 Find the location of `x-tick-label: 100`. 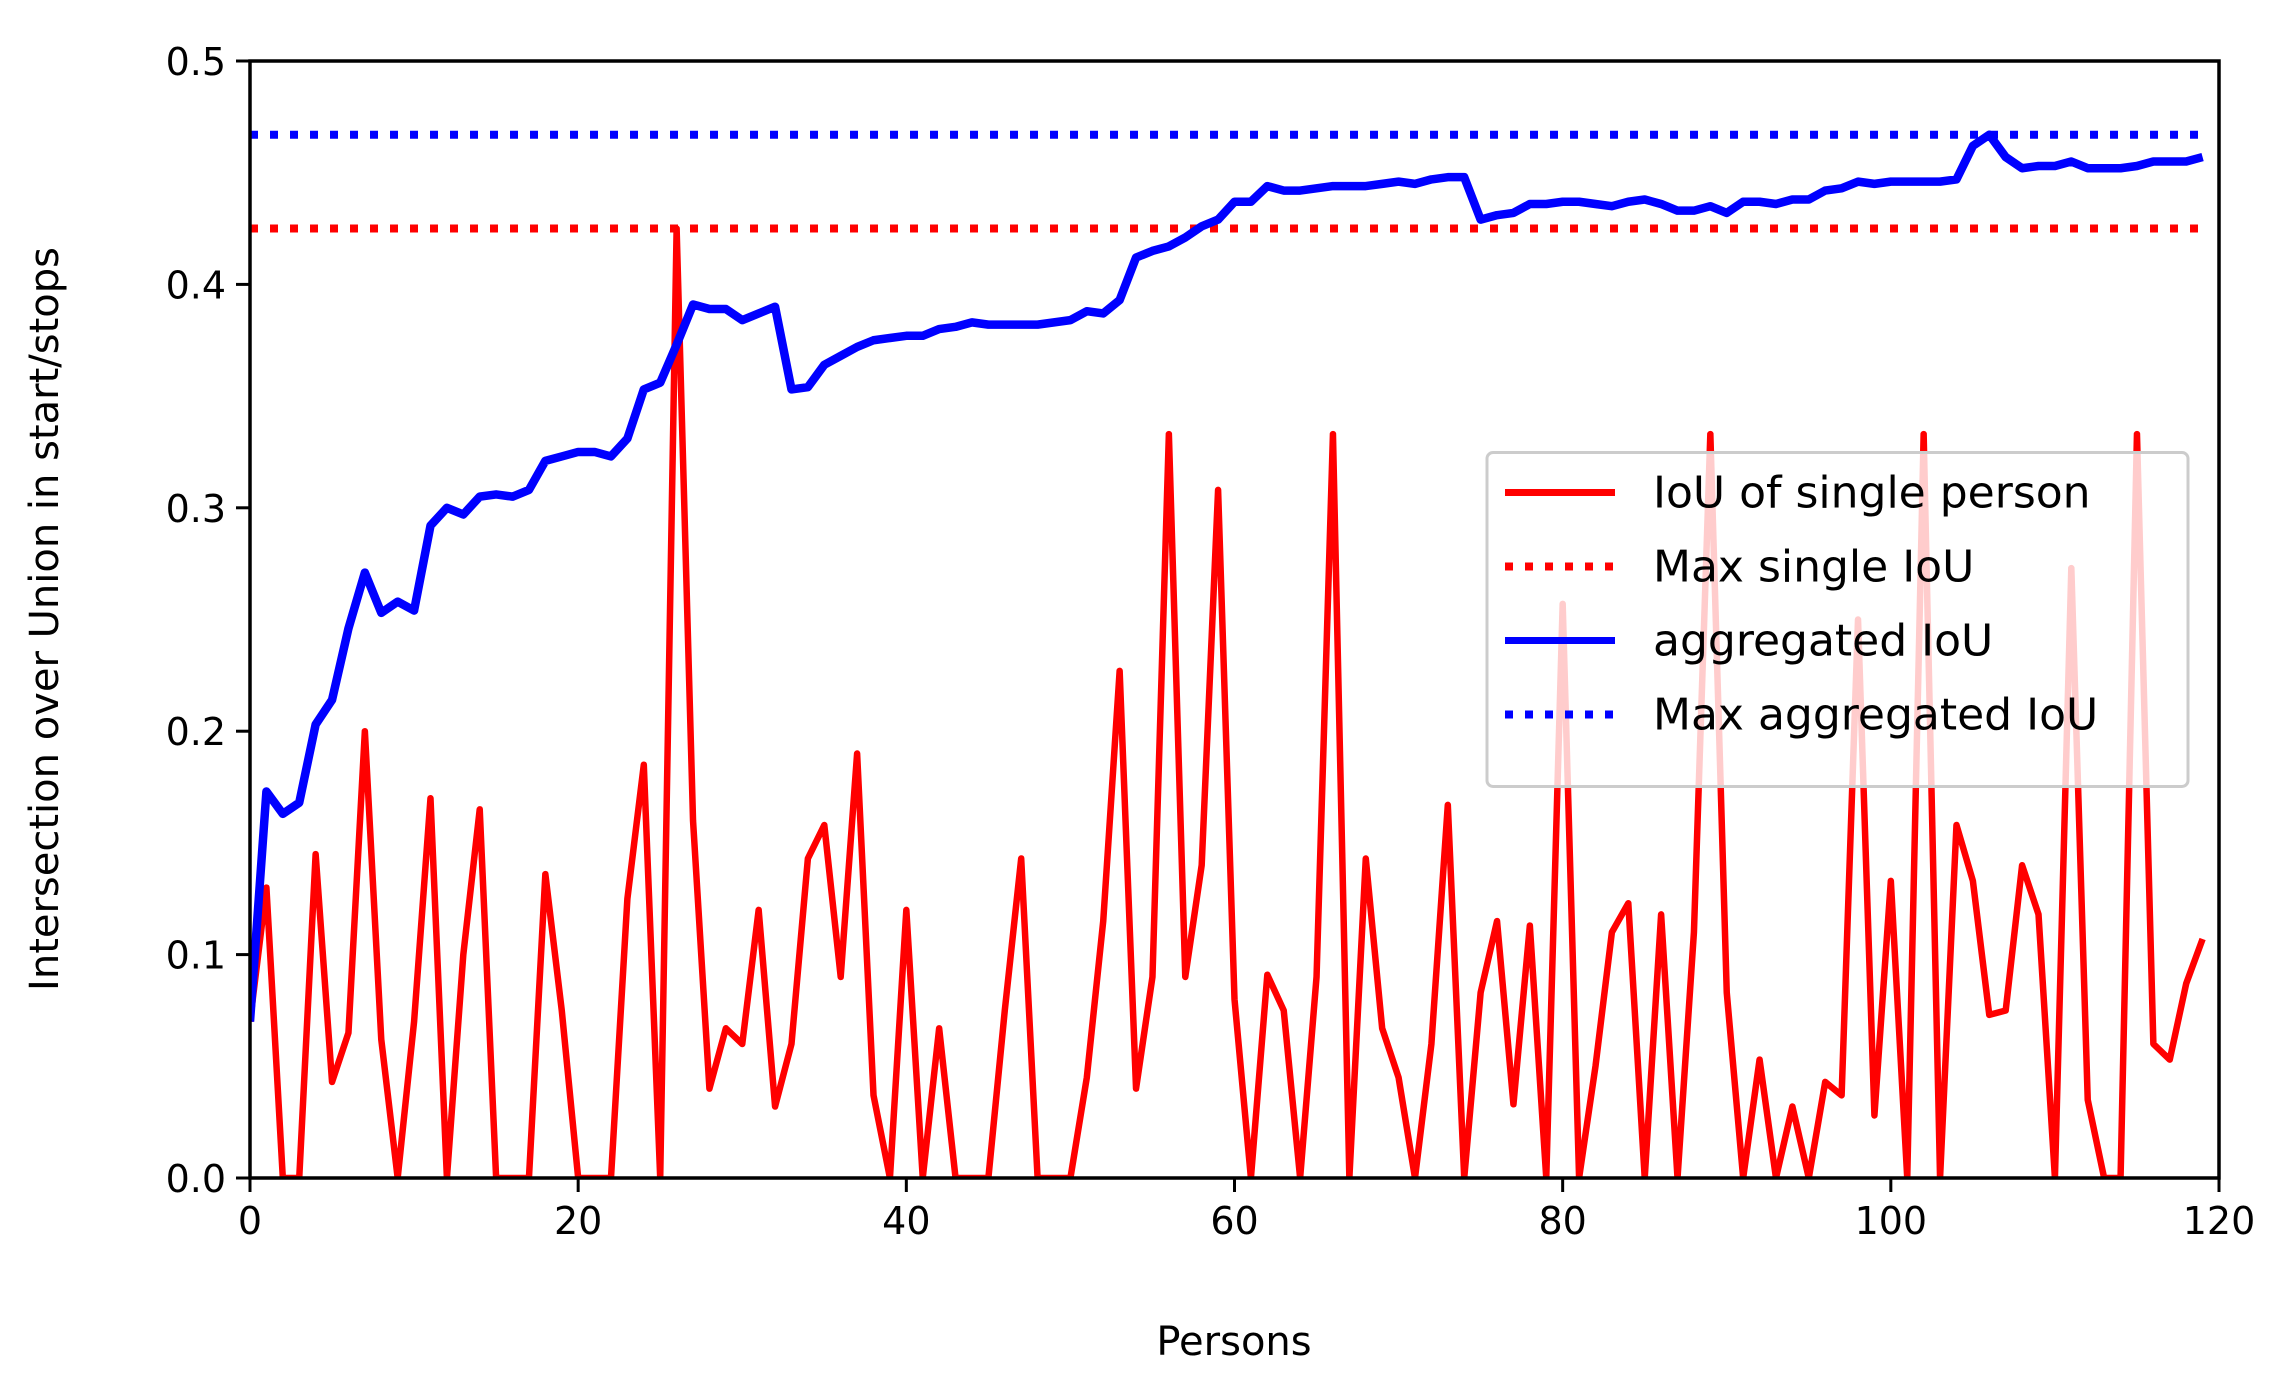

x-tick-label: 100 is located at coordinates (1891, 1221).